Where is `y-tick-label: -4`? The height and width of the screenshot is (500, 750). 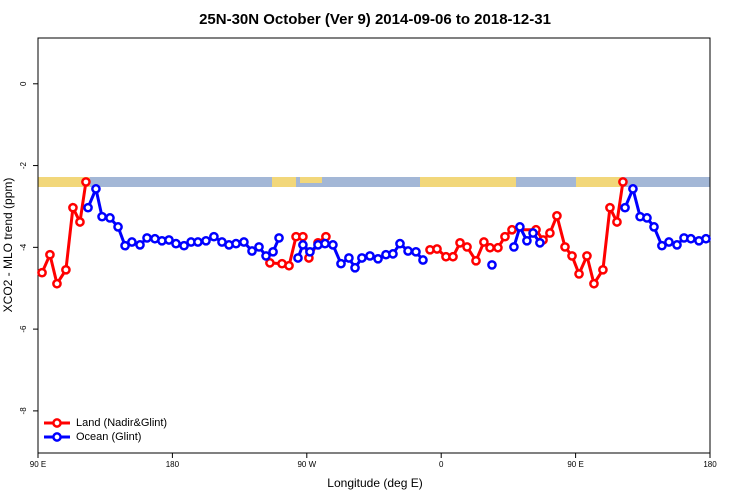 y-tick-label: -4 is located at coordinates (23, 247).